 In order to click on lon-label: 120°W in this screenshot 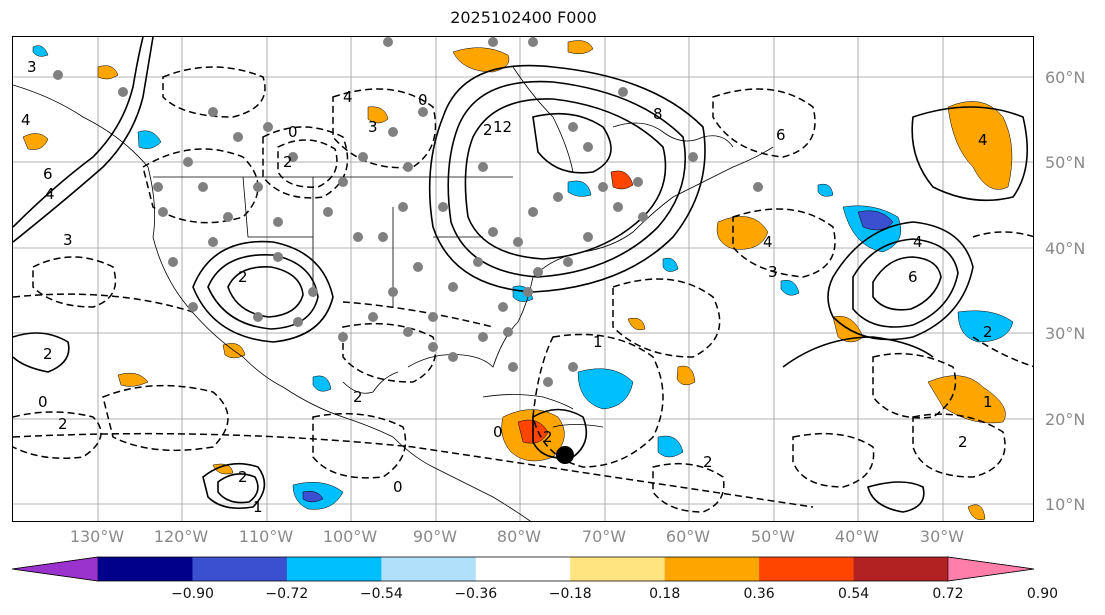, I will do `click(181, 536)`.